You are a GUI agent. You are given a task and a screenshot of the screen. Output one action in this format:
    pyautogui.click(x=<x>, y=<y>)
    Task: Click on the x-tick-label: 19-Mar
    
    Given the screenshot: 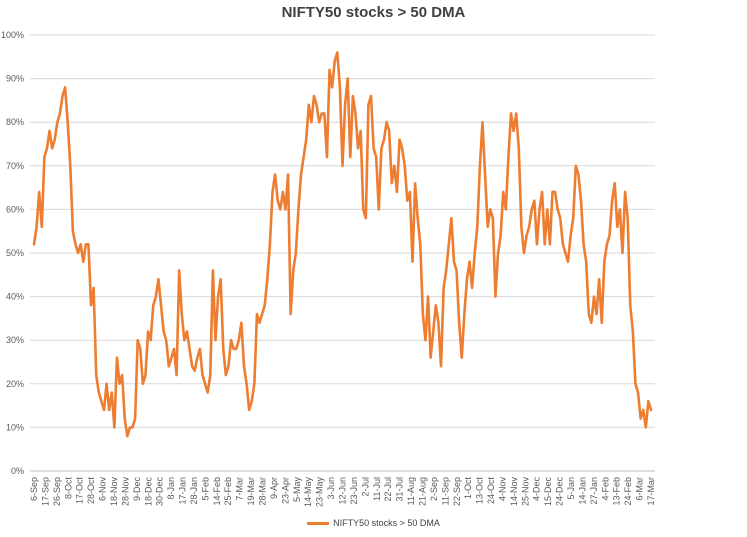 What is the action you would take?
    pyautogui.click(x=251, y=491)
    